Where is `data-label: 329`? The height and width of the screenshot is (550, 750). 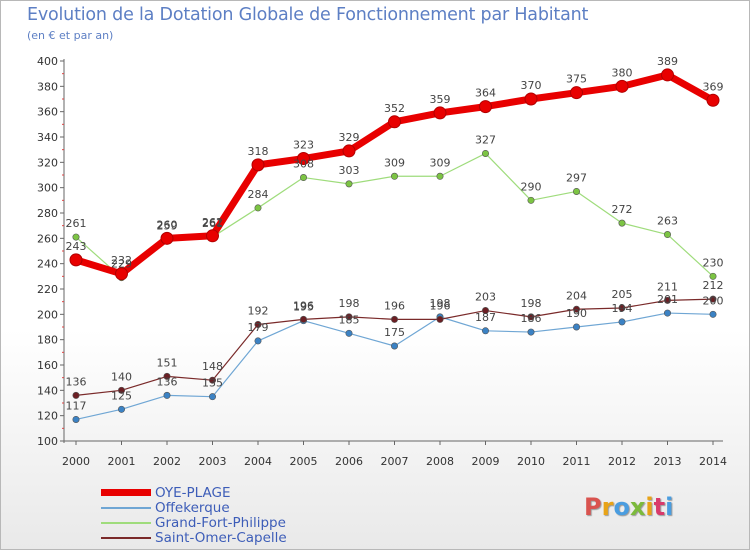
data-label: 329 is located at coordinates (349, 137).